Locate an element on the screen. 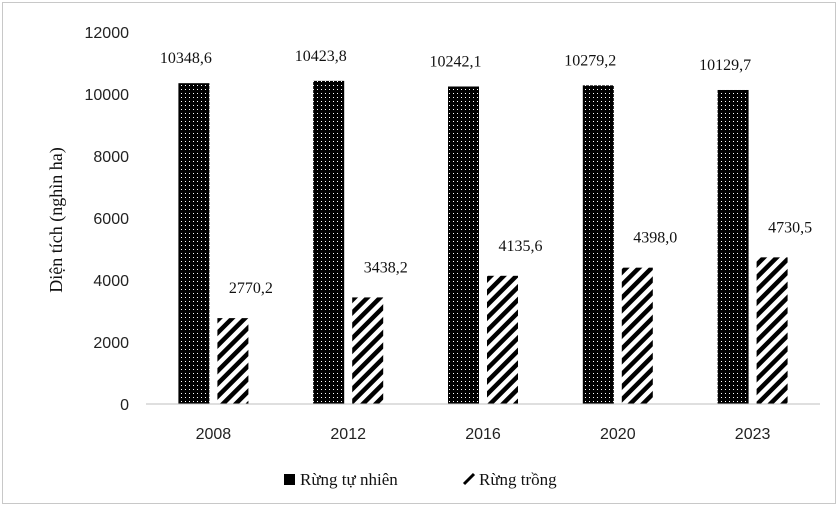 The width and height of the screenshot is (840, 508). data-label-natural-forest: 10348,6 is located at coordinates (186, 58).